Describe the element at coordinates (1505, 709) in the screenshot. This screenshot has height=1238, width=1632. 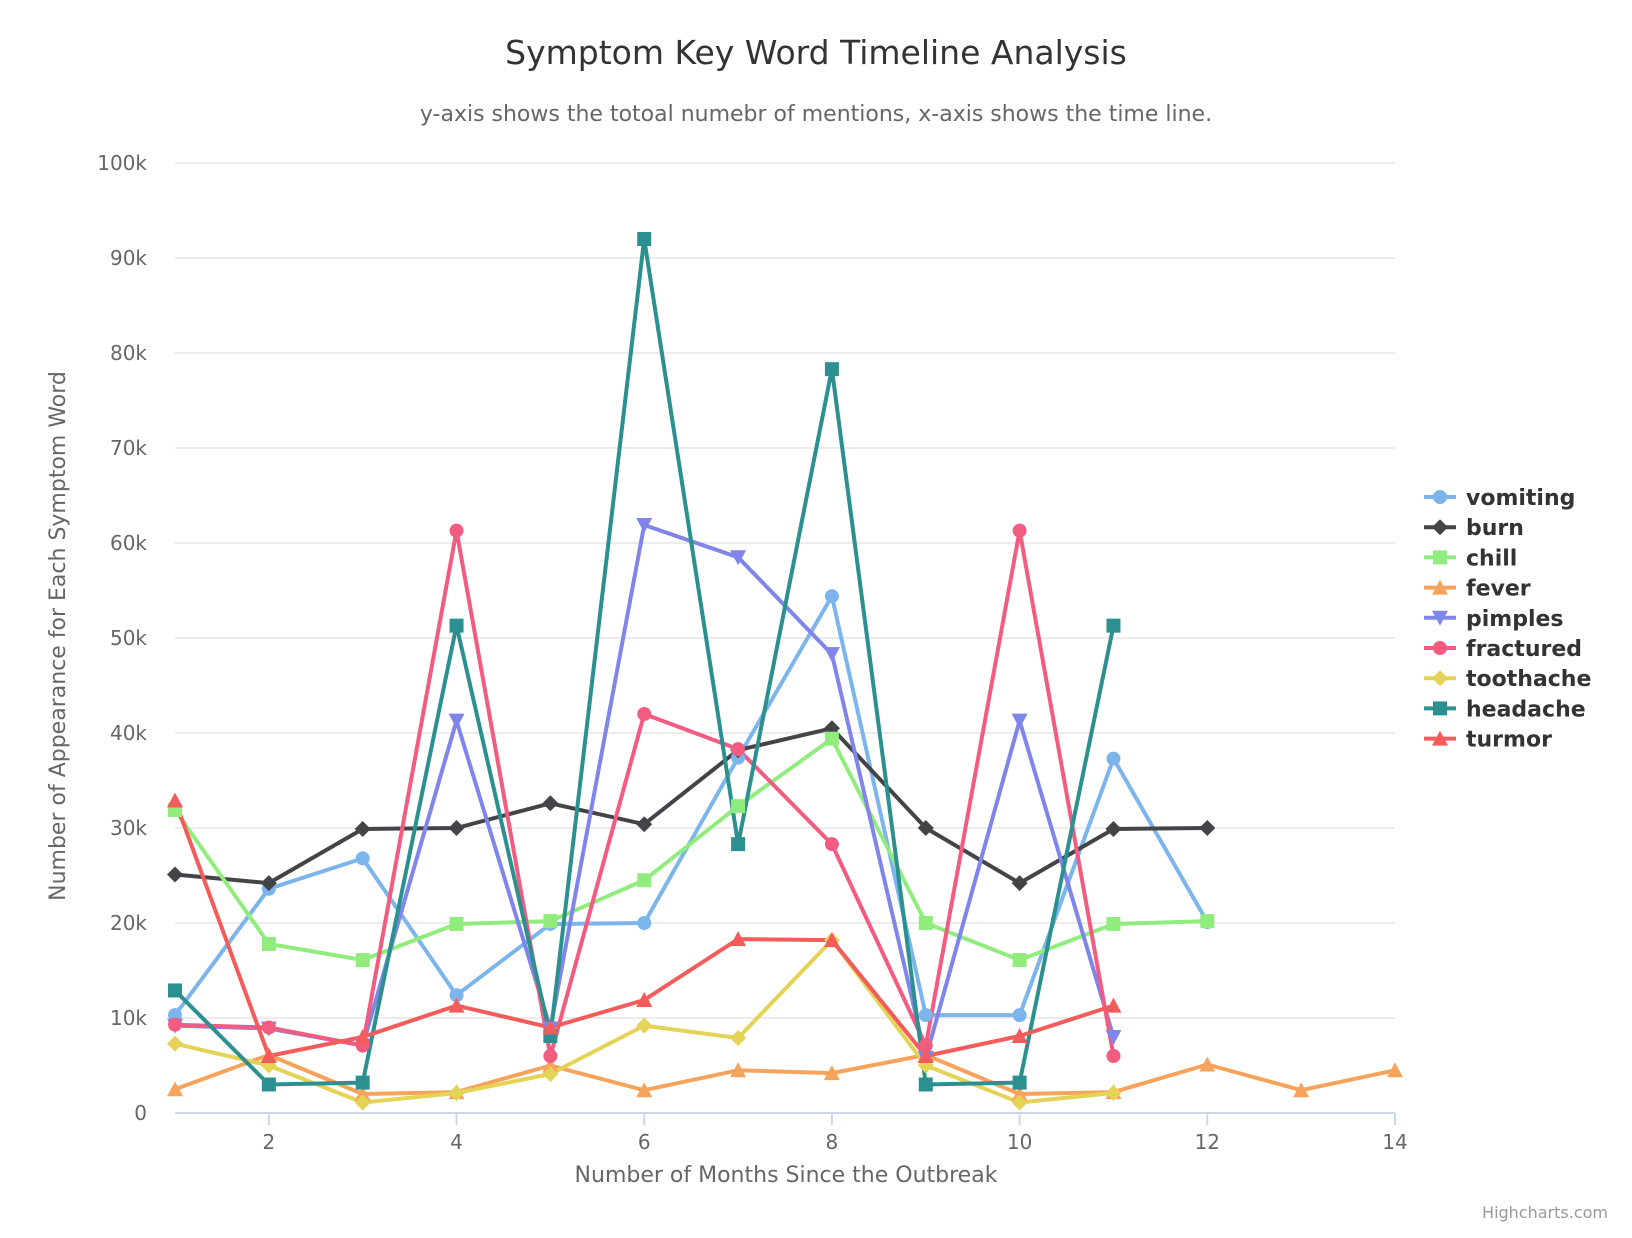
I see `legend-item-headache: headache` at that location.